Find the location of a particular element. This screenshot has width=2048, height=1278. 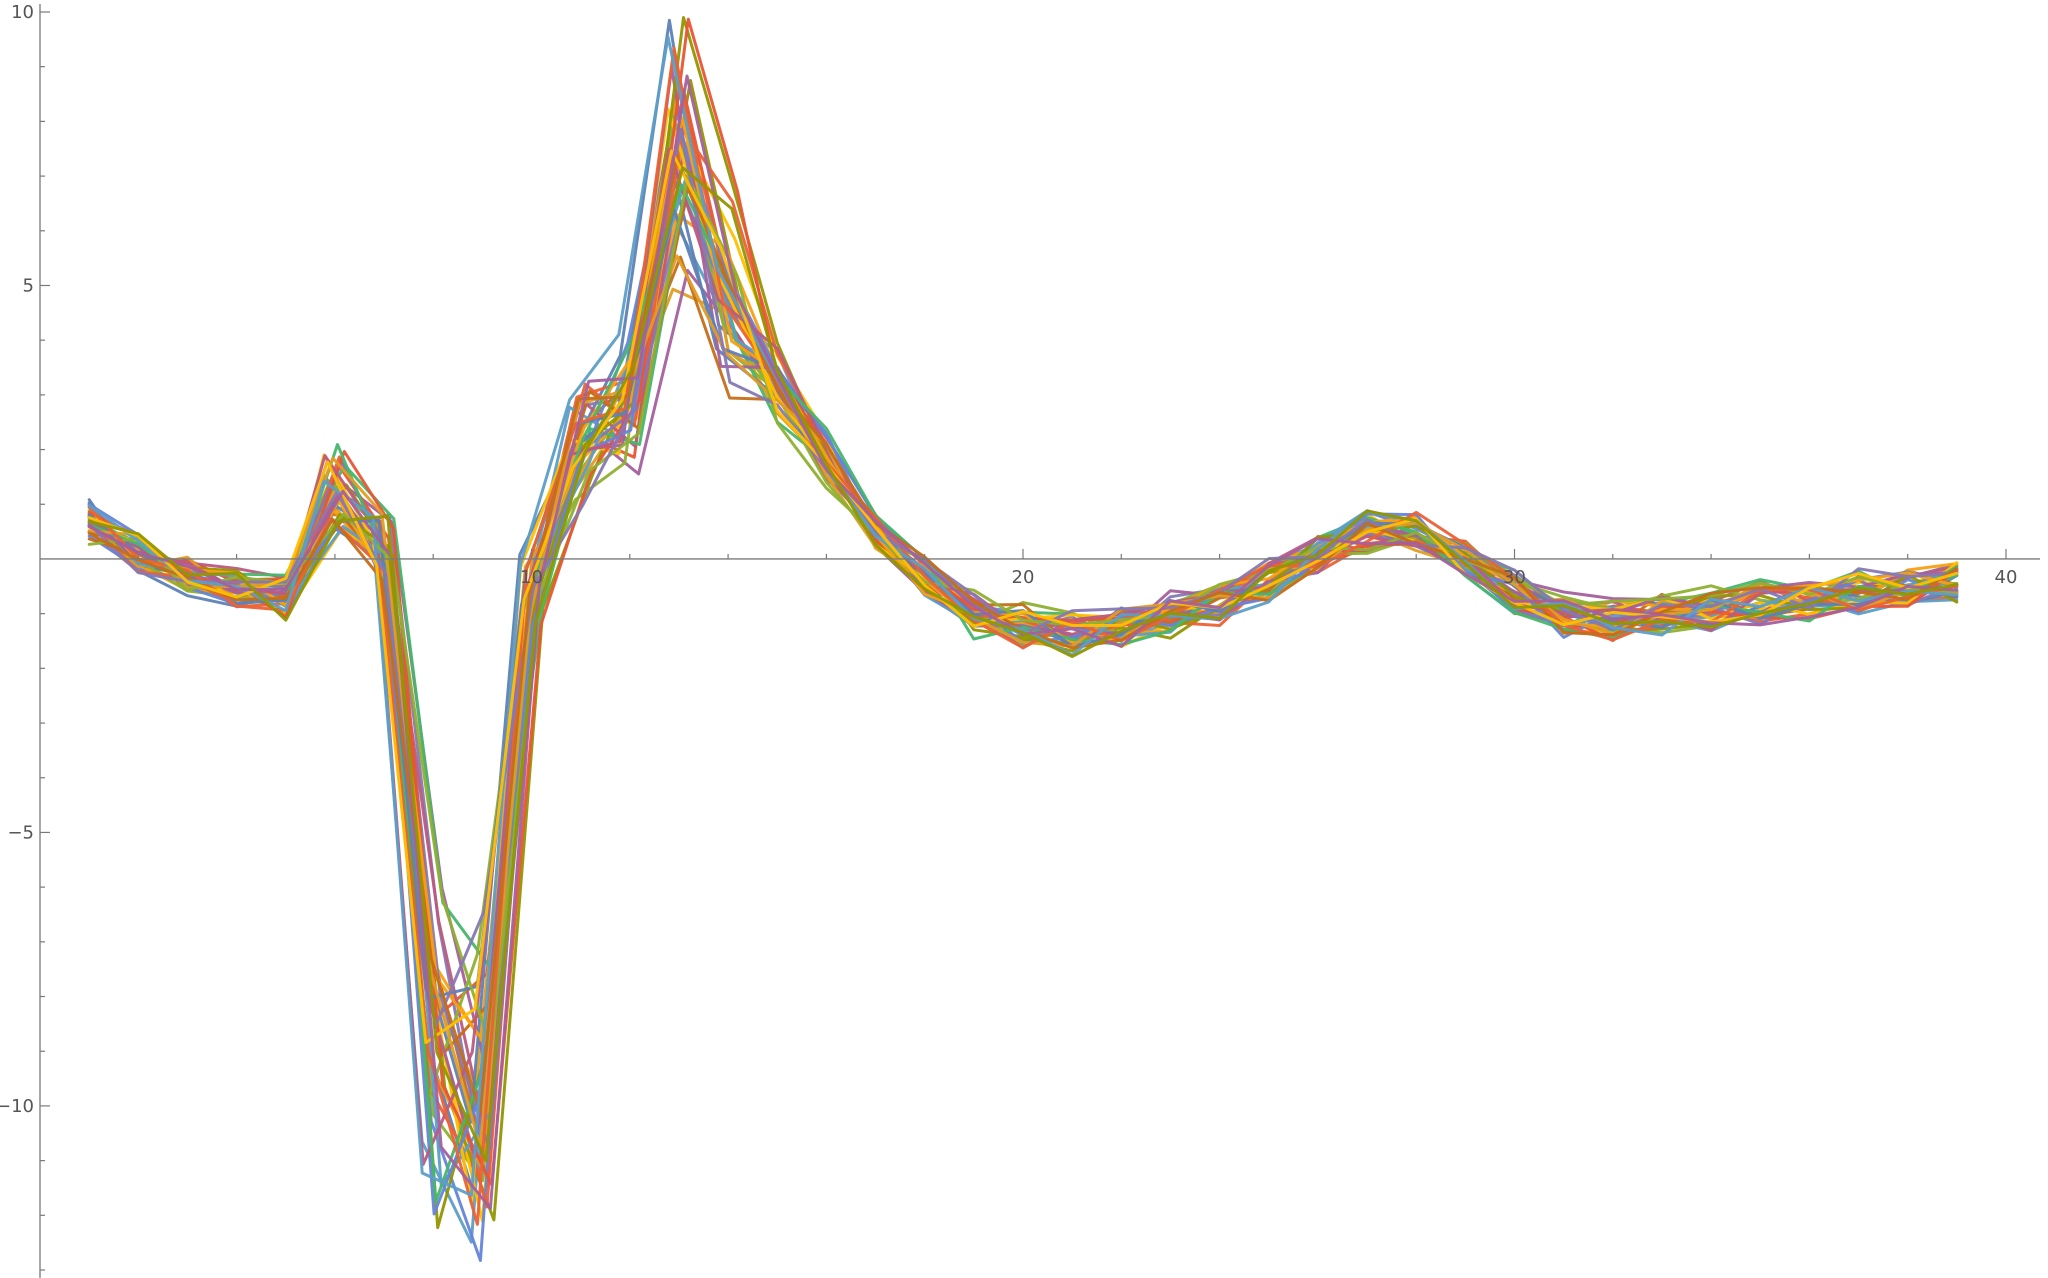

x-tick-label: 10 is located at coordinates (531, 577).